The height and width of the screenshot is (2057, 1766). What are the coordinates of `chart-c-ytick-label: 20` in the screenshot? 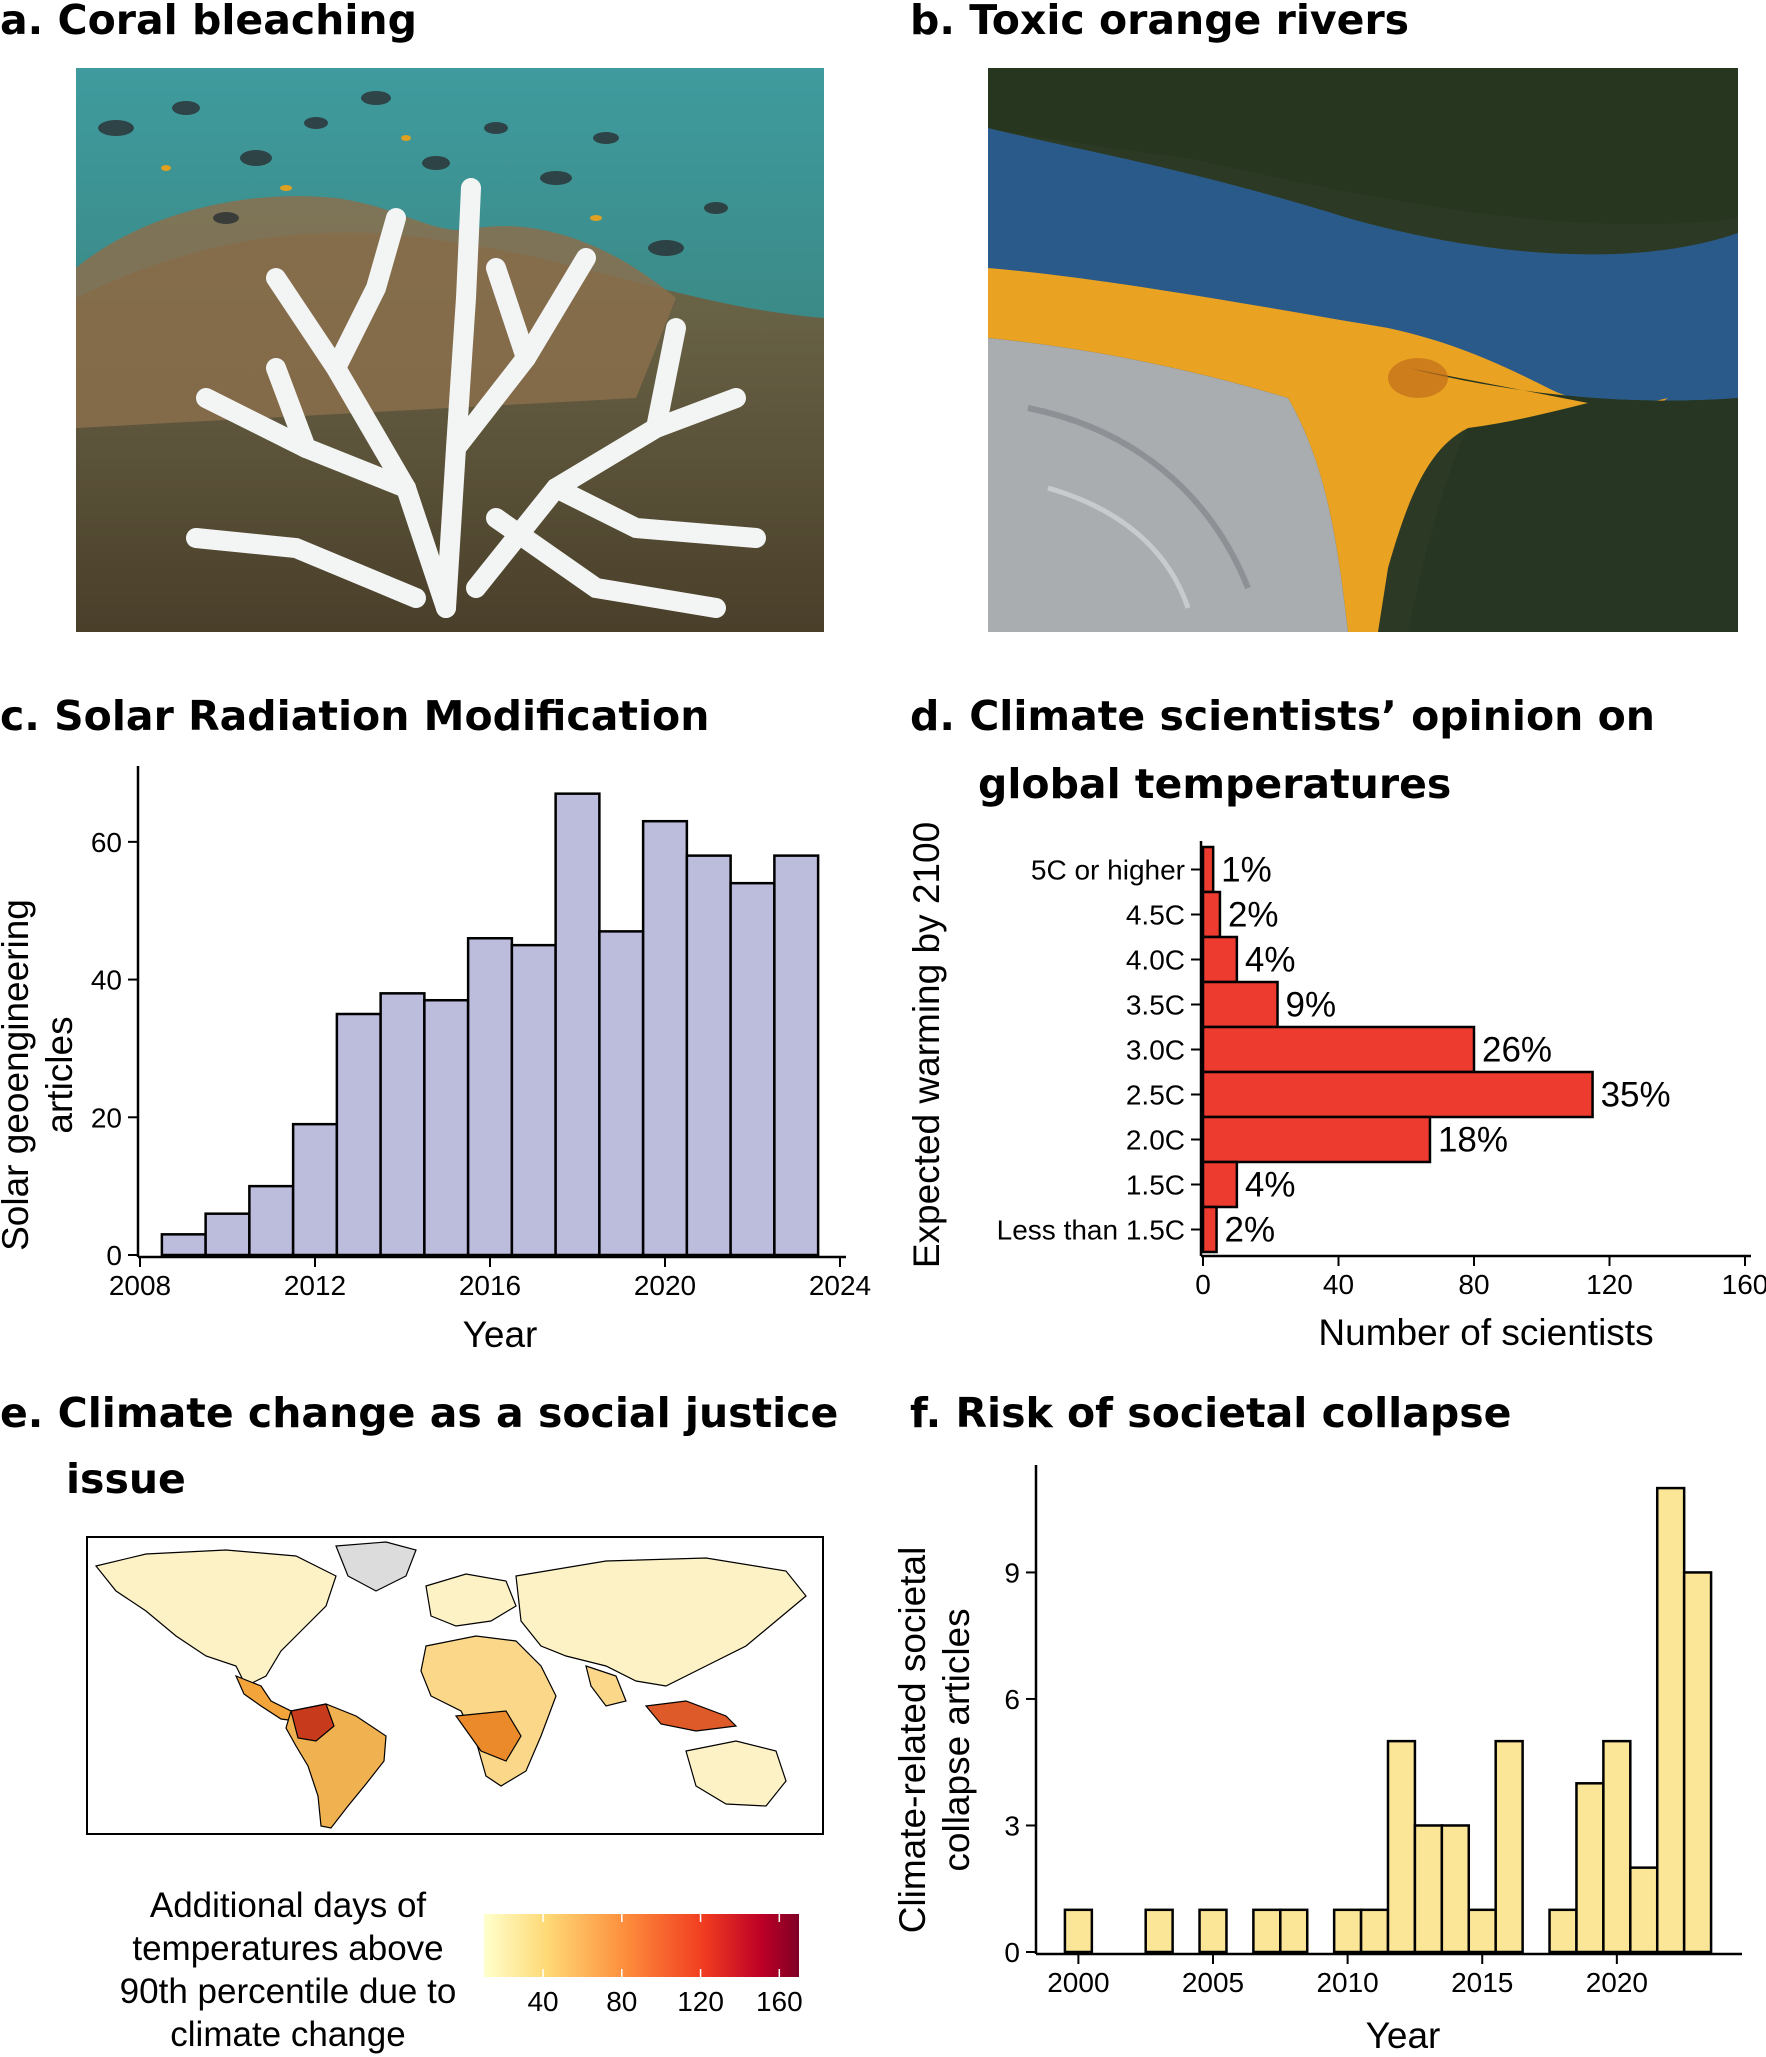 It's located at (106, 1117).